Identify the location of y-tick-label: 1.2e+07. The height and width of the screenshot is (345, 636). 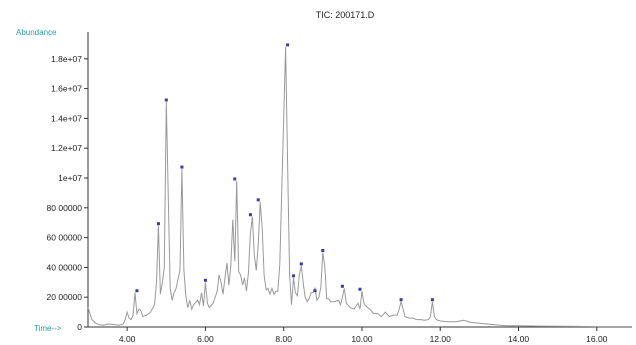
(66, 148).